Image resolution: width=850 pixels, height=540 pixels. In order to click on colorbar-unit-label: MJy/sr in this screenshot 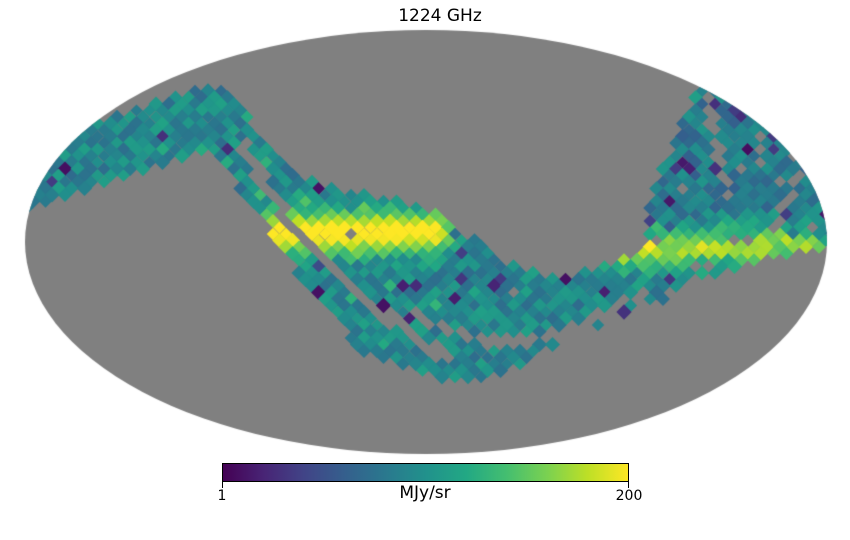, I will do `click(425, 493)`.